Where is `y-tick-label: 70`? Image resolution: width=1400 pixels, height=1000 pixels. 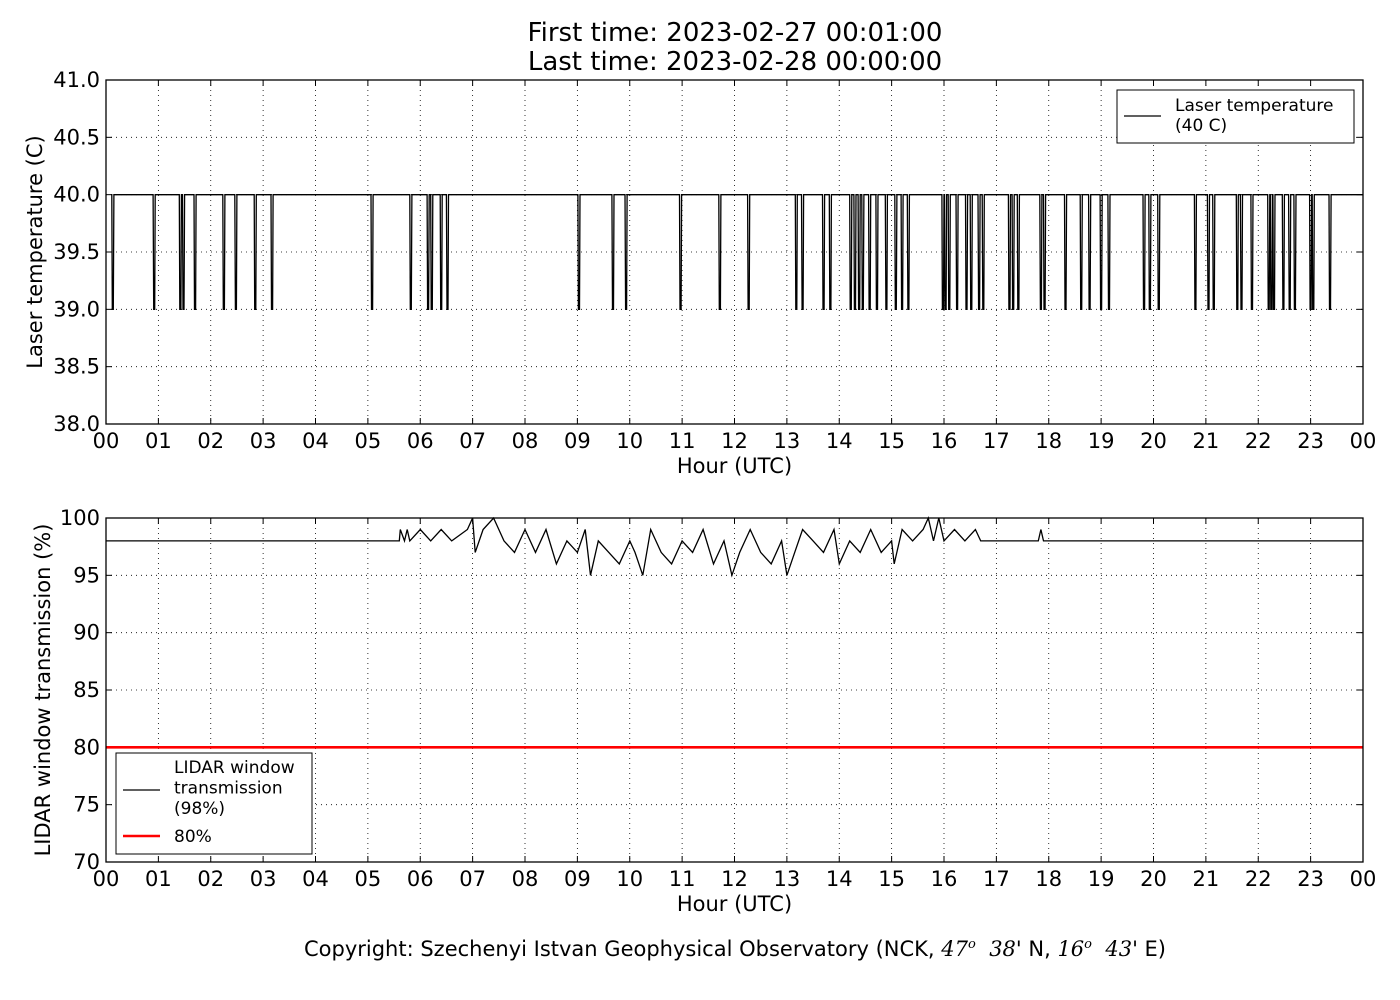 y-tick-label: 70 is located at coordinates (86, 862).